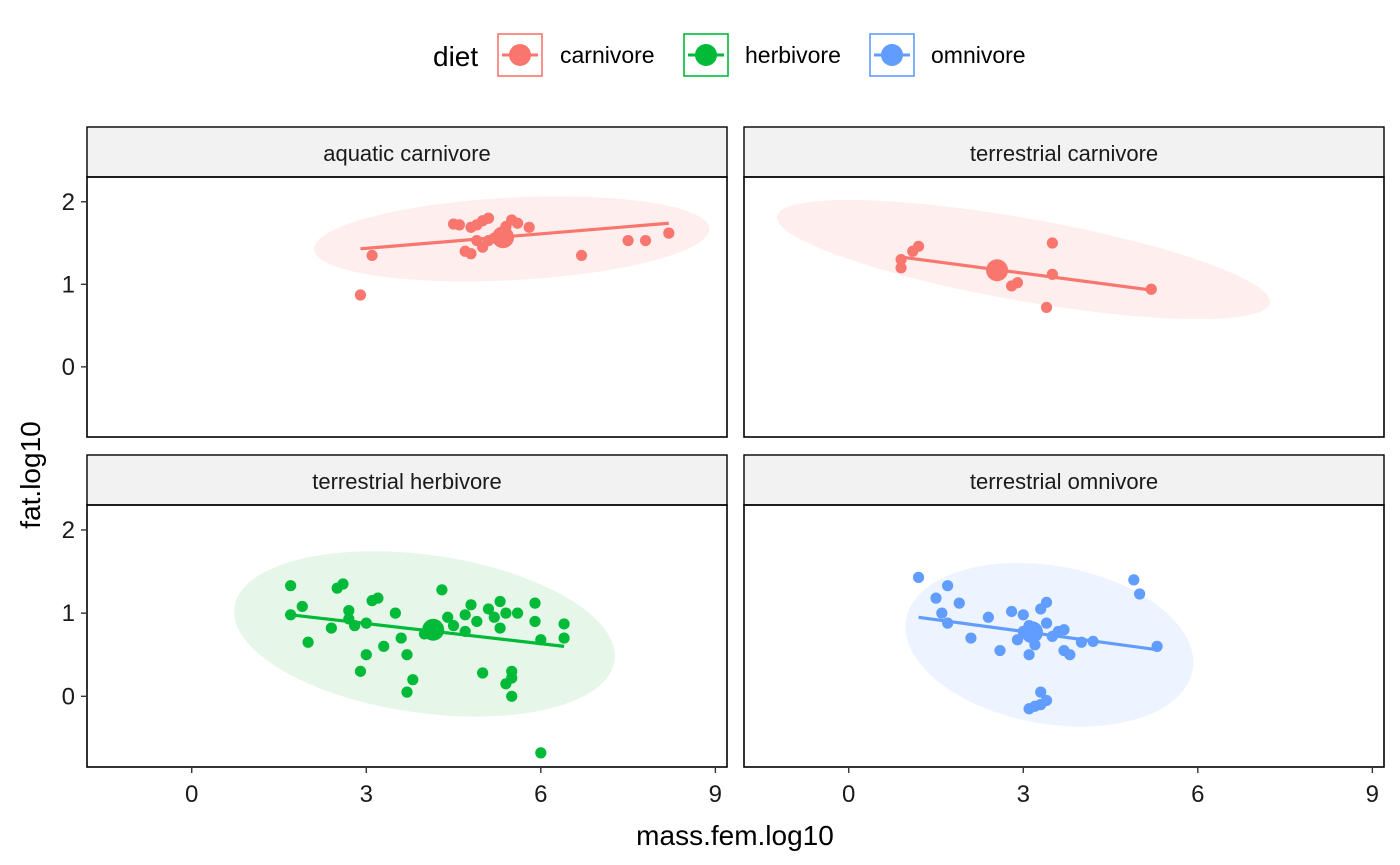  I want to click on legend-label-carnivore: carnivore, so click(607, 55).